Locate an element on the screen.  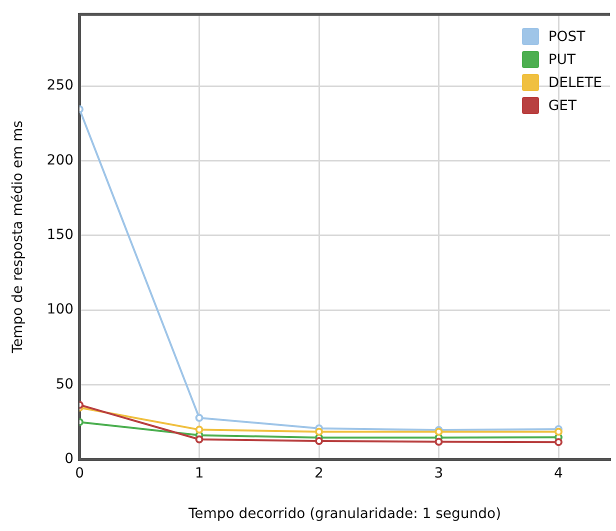
x-tick-label: 0 is located at coordinates (79, 473).